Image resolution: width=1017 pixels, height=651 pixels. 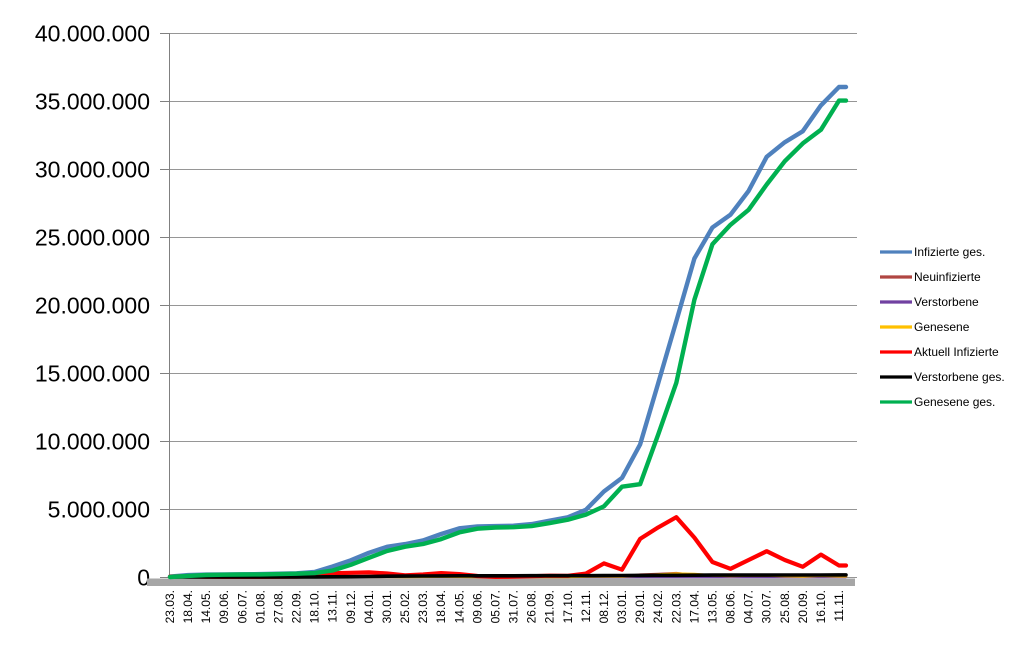 What do you see at coordinates (785, 606) in the screenshot?
I see `x-axis-tick-label: 25.08.` at bounding box center [785, 606].